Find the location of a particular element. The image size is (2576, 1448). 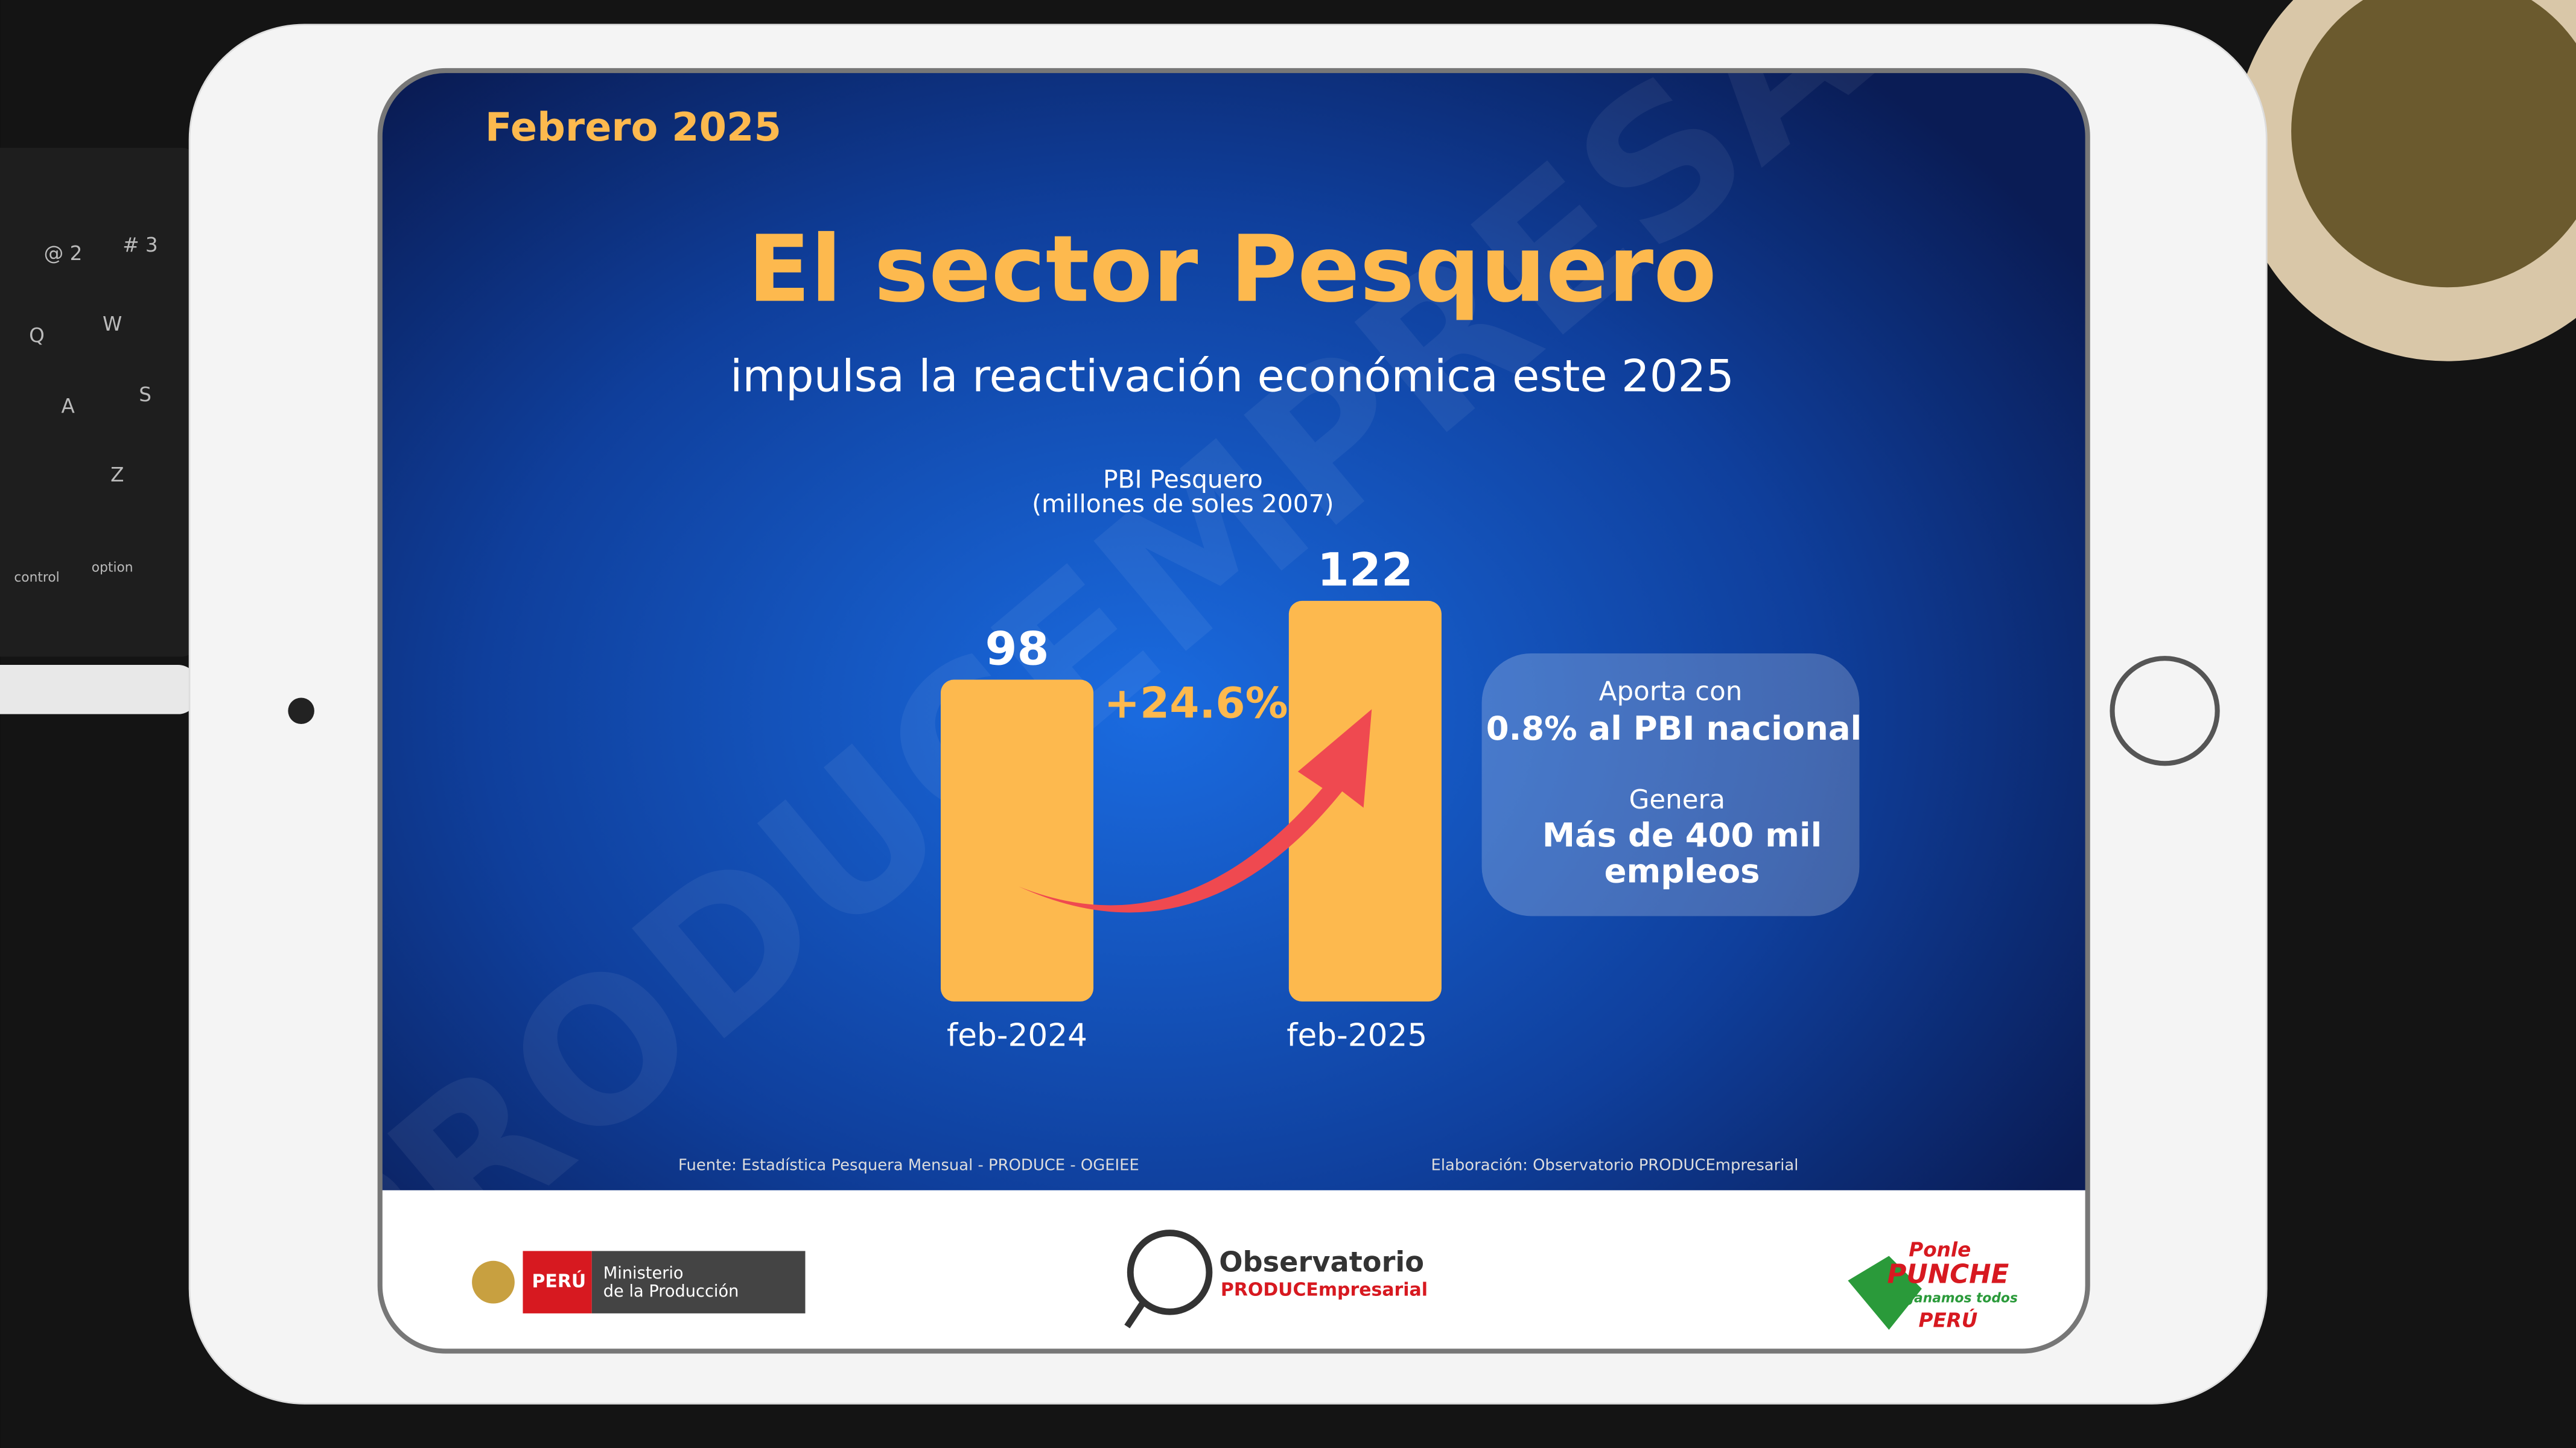

logo-punche: PUNCHE is located at coordinates (1948, 1274).